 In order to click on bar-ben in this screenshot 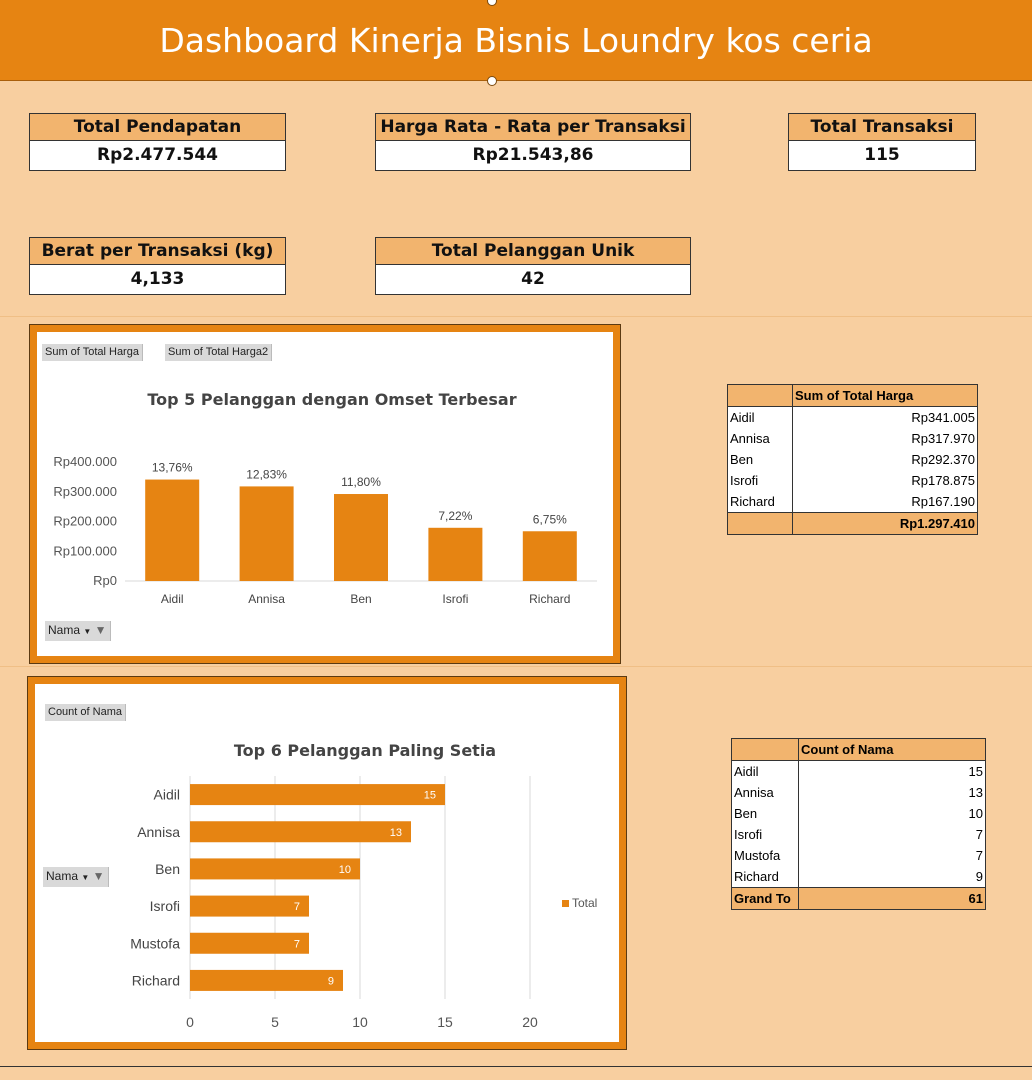, I will do `click(361, 537)`.